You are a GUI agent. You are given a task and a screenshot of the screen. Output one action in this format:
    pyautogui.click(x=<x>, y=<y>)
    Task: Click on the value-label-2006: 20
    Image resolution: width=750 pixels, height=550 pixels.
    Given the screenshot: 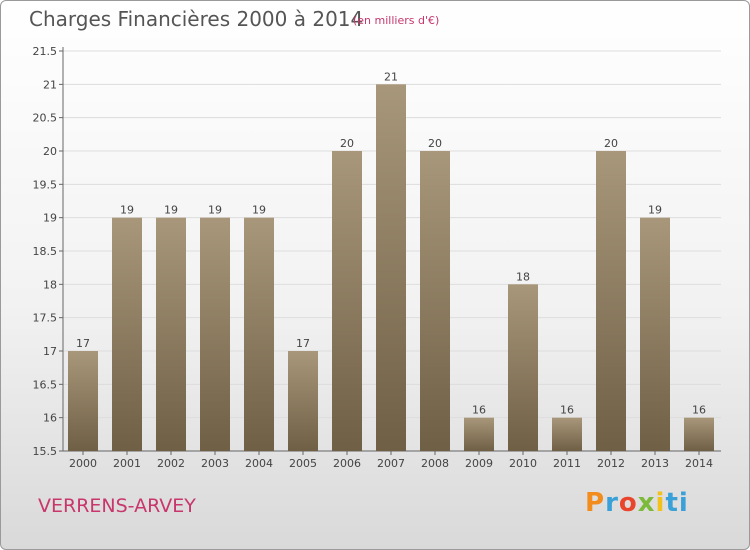 What is the action you would take?
    pyautogui.click(x=347, y=143)
    